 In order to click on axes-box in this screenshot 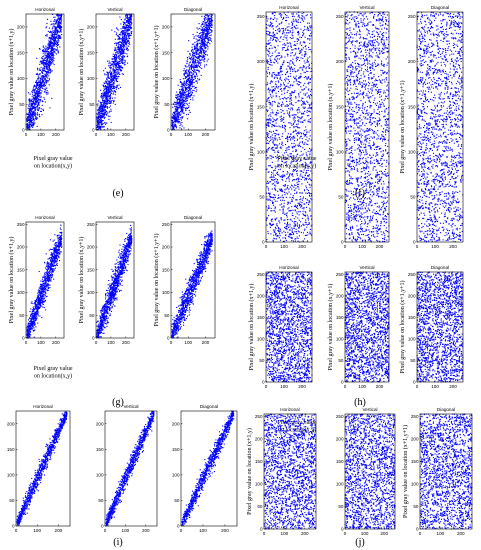, I will do `click(115, 72)`.